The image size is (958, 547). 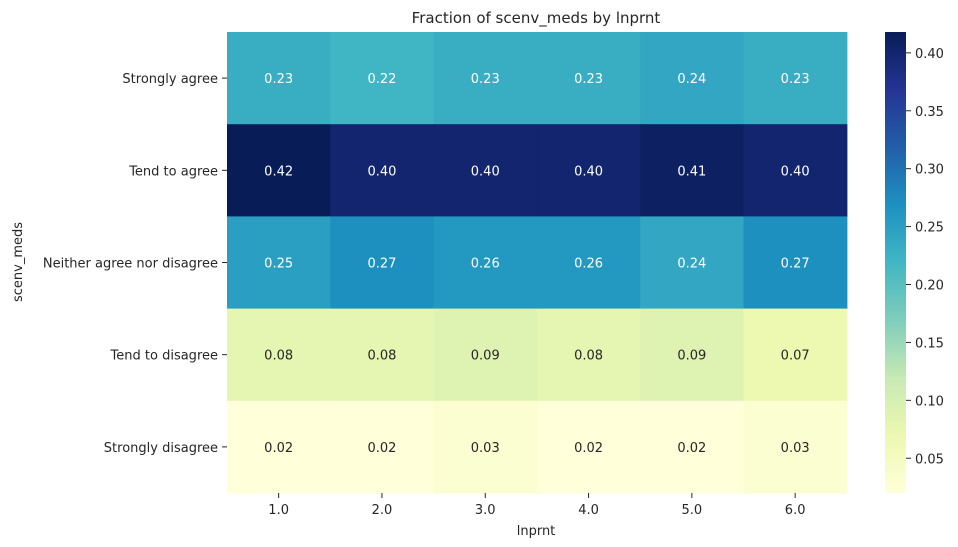 I want to click on x-tick-label: 1.0, so click(x=278, y=510).